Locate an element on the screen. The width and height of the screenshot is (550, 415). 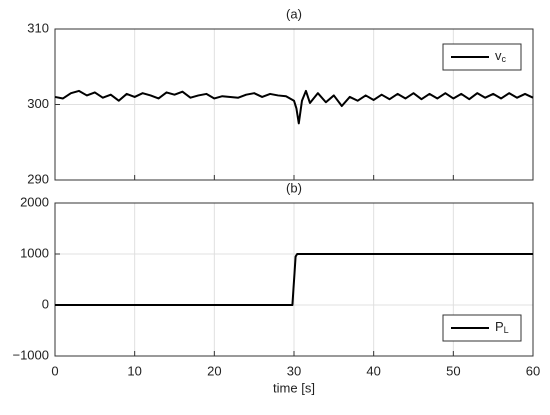
x-tick-label: 40 is located at coordinates (373, 370).